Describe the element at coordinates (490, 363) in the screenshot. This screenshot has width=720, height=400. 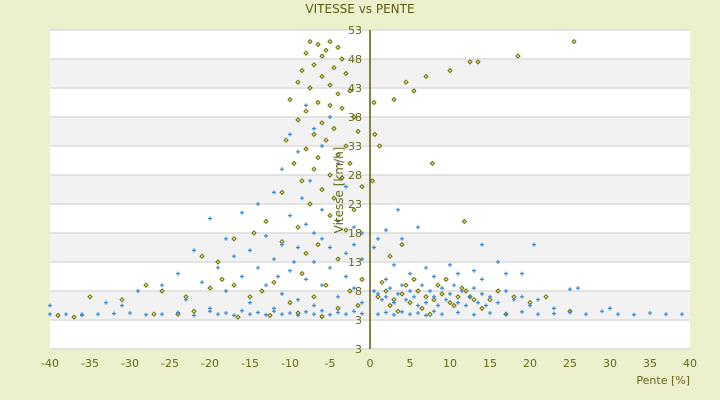
I see `x-tick-label: 15` at that location.